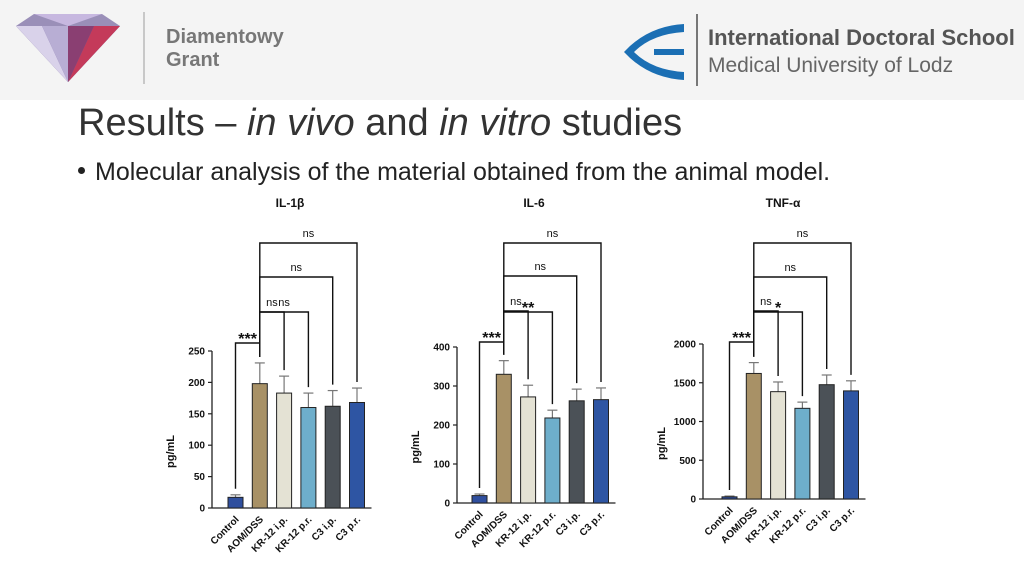 This screenshot has height=576, width=1024. I want to click on chart3-y-axis-label: pg/mL, so click(662, 443).